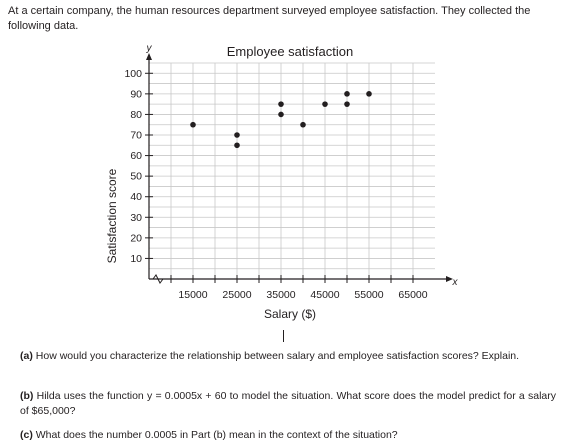  I want to click on x-tick-label: 65000, so click(412, 295).